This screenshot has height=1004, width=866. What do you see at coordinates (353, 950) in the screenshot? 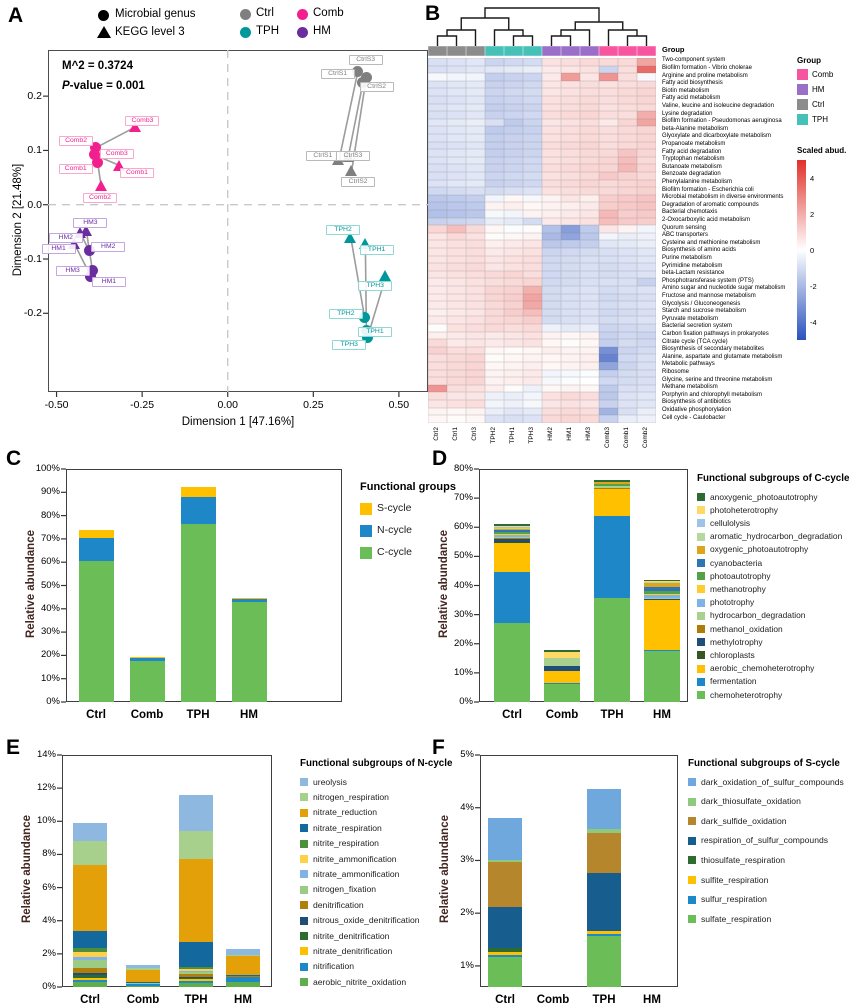
I see `legend-label: nitrate_denitrification` at bounding box center [353, 950].